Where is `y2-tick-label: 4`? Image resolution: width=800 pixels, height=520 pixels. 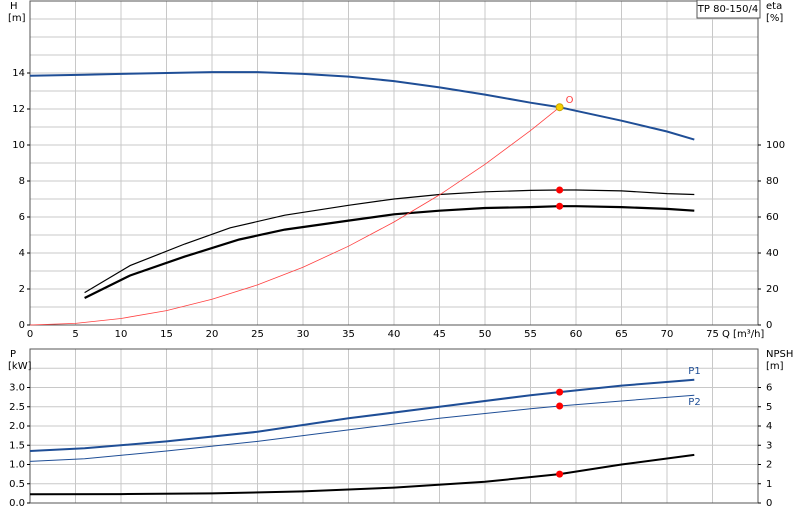
y2-tick-label: 4 is located at coordinates (769, 426).